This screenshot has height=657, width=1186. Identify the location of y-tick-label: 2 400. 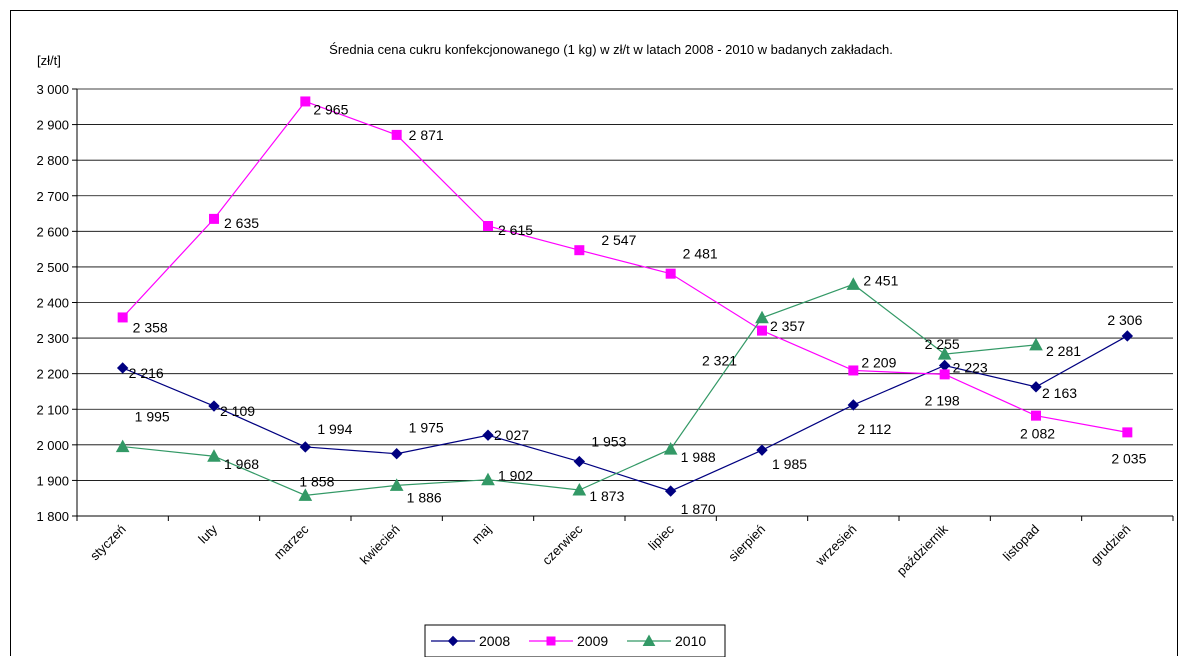
(52, 303).